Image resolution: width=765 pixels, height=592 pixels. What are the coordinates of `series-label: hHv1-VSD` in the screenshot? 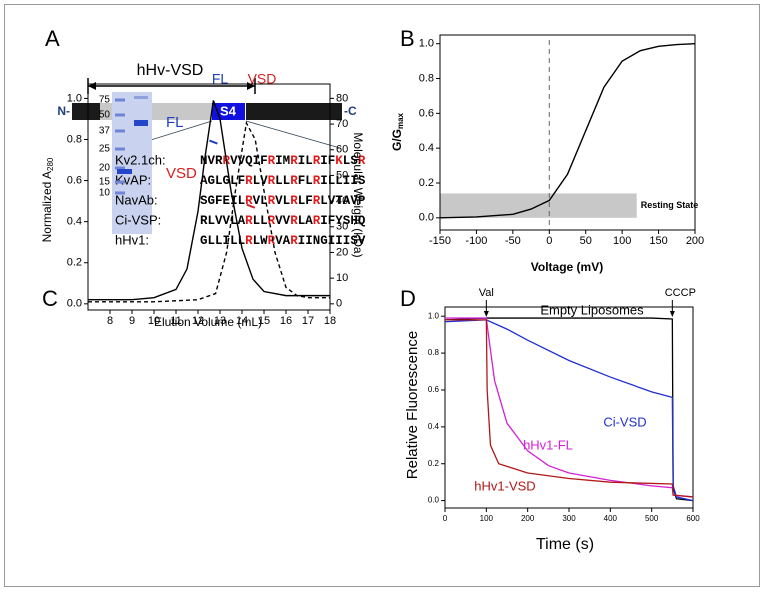 It's located at (504, 485).